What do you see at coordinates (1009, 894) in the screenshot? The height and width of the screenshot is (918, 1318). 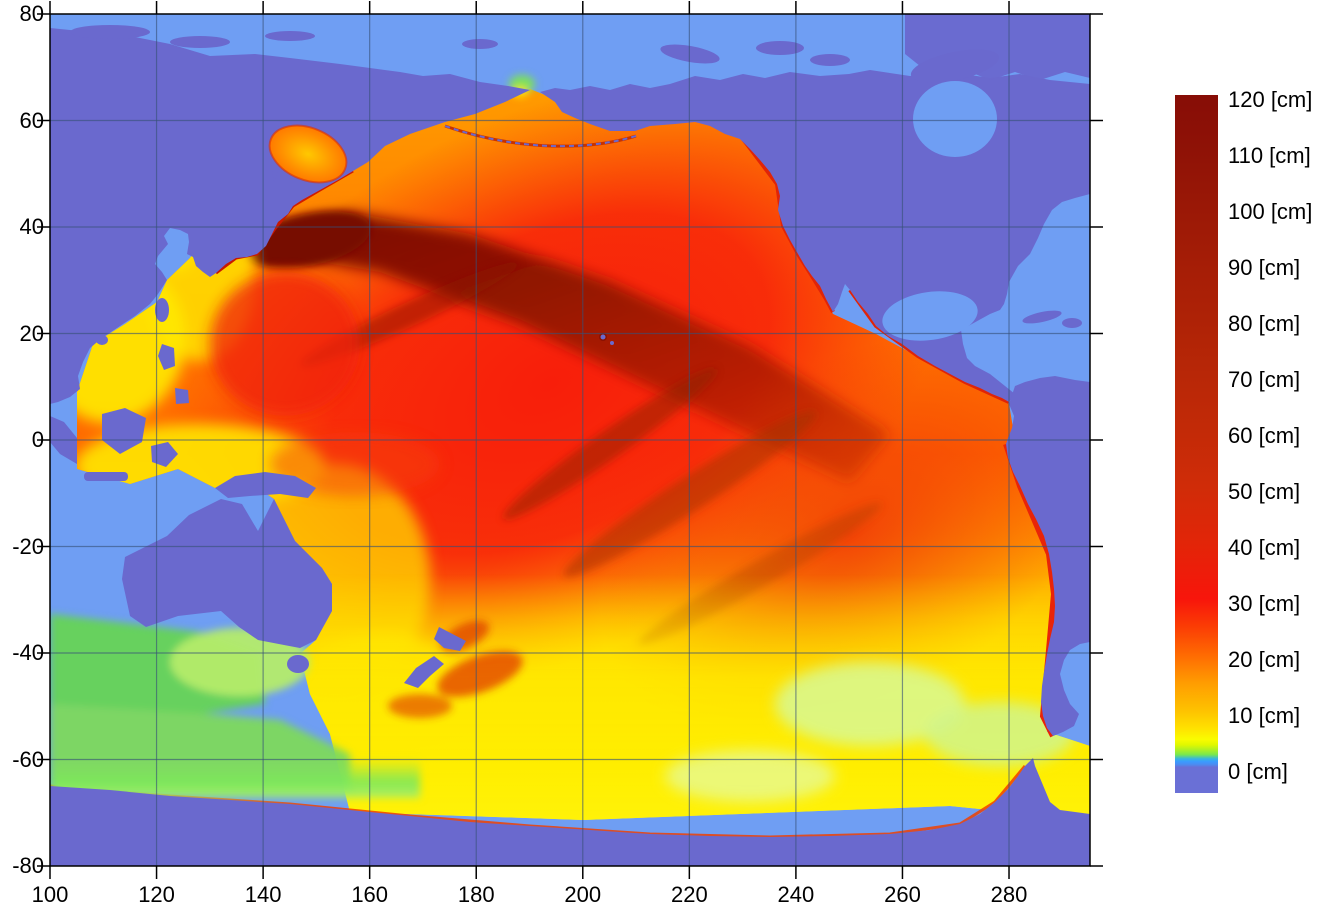 I see `x-tick-label: 280` at bounding box center [1009, 894].